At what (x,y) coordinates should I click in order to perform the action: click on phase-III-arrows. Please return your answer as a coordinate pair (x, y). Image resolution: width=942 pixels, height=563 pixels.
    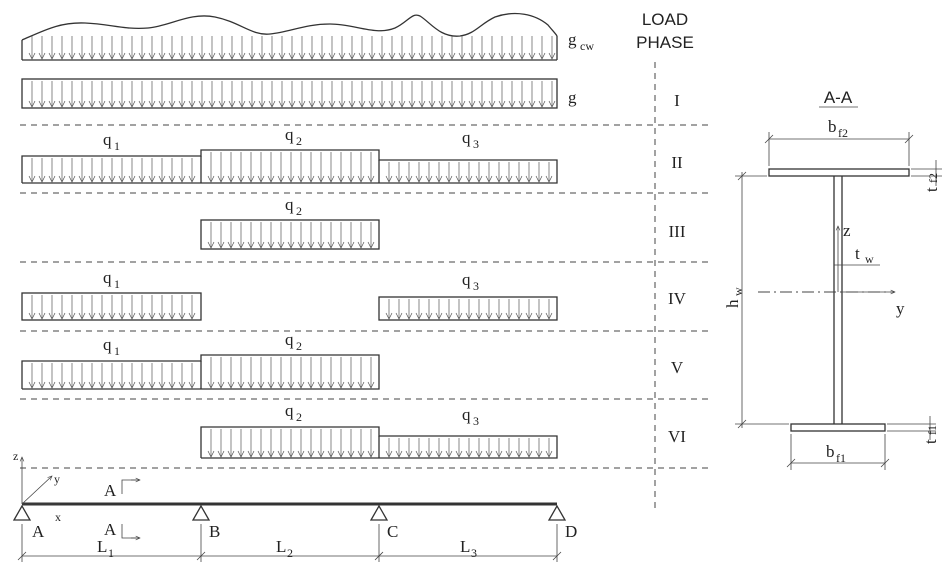
    Looking at the image, I should click on (291, 235).